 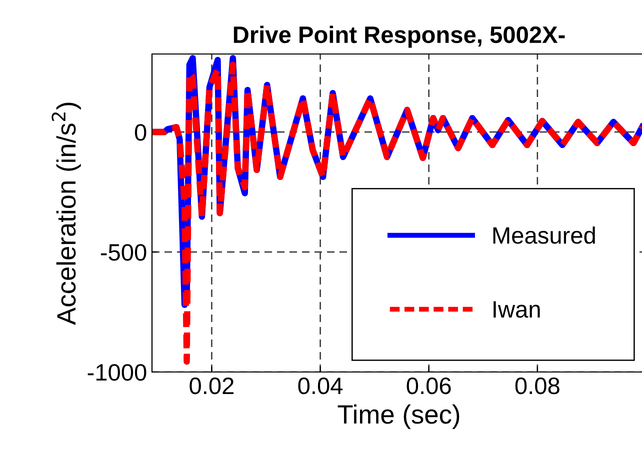 What do you see at coordinates (399, 37) in the screenshot?
I see `chart-title: Drive Point Response, 5002X-` at bounding box center [399, 37].